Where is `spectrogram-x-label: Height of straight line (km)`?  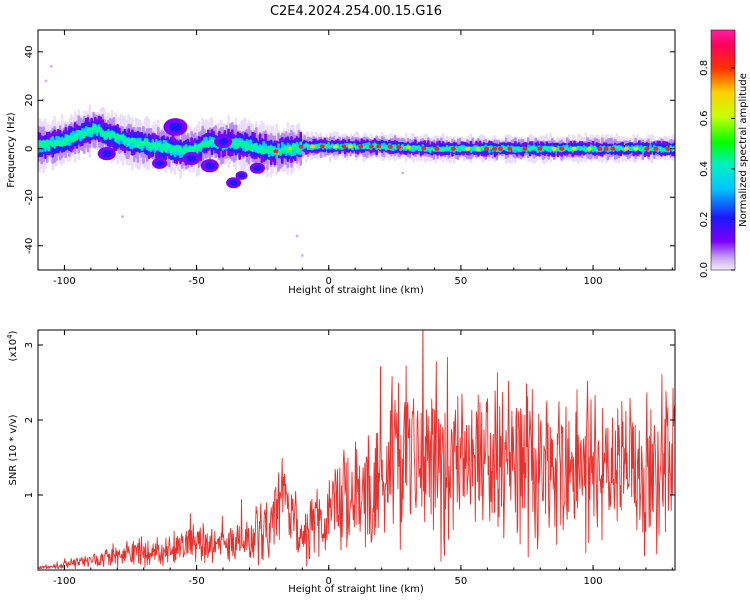
spectrogram-x-label: Height of straight line (km) is located at coordinates (356, 290).